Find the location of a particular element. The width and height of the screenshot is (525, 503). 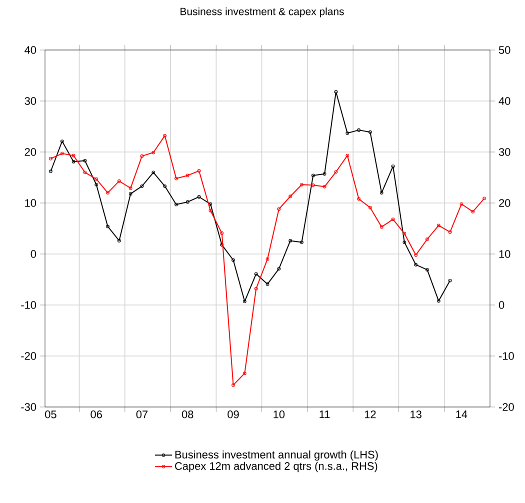

y2-tick-label: -20 is located at coordinates (506, 407).